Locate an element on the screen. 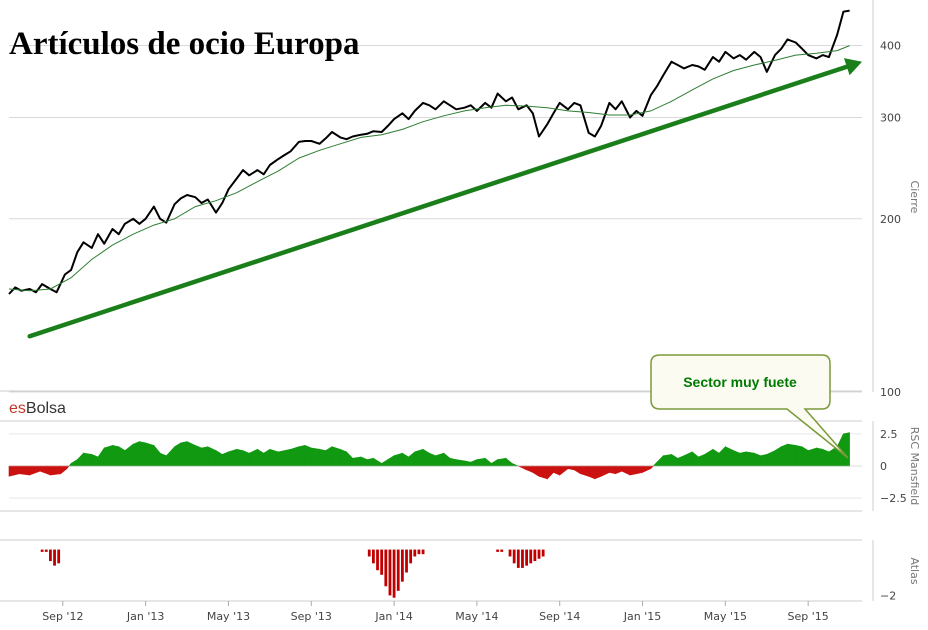 The height and width of the screenshot is (630, 928). brand-logo: esBolsa is located at coordinates (37, 409).